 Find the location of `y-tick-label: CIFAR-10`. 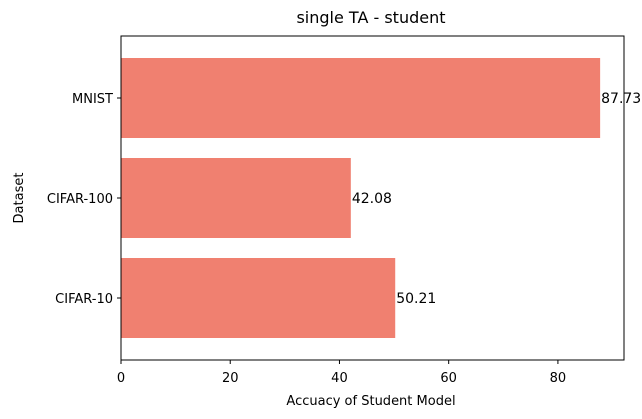

y-tick-label: CIFAR-10 is located at coordinates (84, 299).